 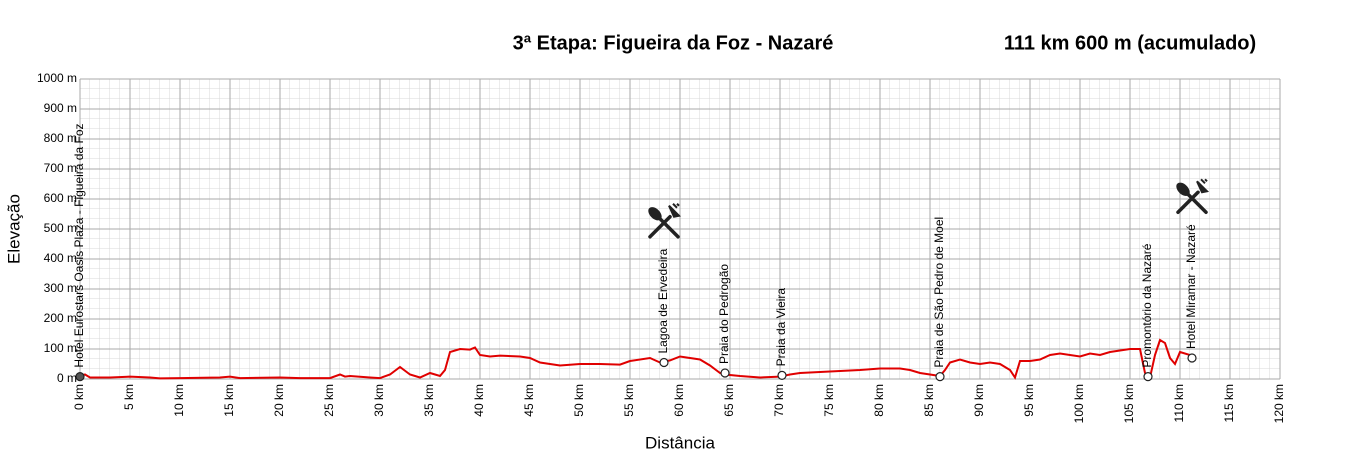 What do you see at coordinates (60, 348) in the screenshot?
I see `y-tick-label: 100 m` at bounding box center [60, 348].